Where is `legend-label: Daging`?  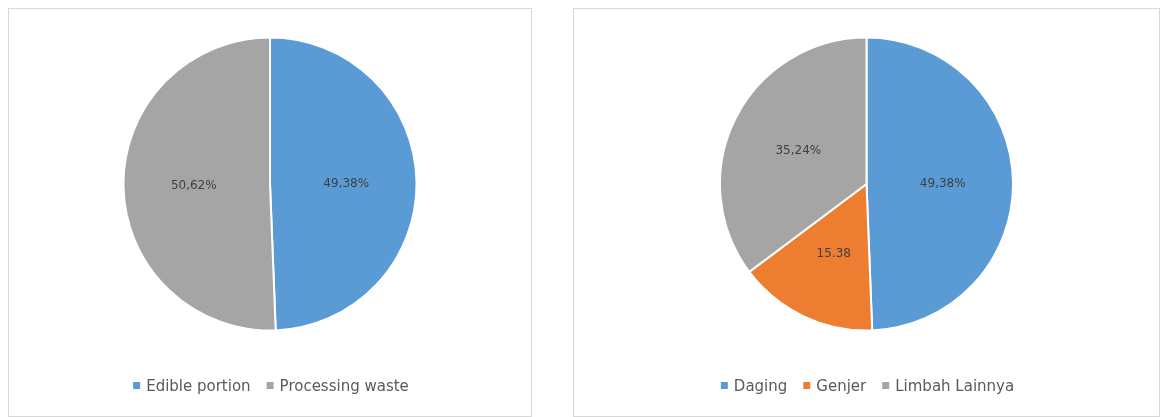
legend-label: Daging is located at coordinates (760, 385).